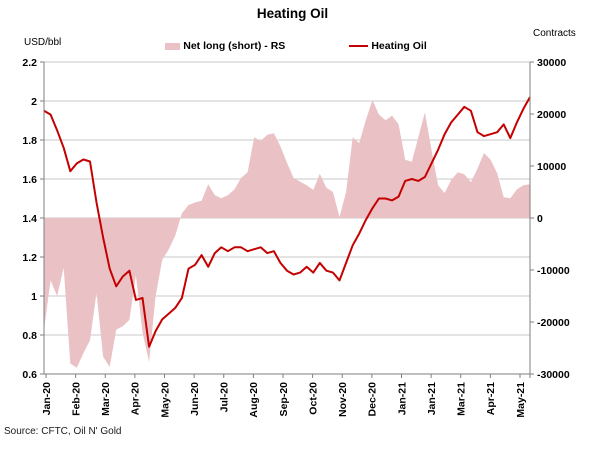 This screenshot has height=450, width=600. I want to click on right-axis-tick-label: 10000, so click(551, 167).